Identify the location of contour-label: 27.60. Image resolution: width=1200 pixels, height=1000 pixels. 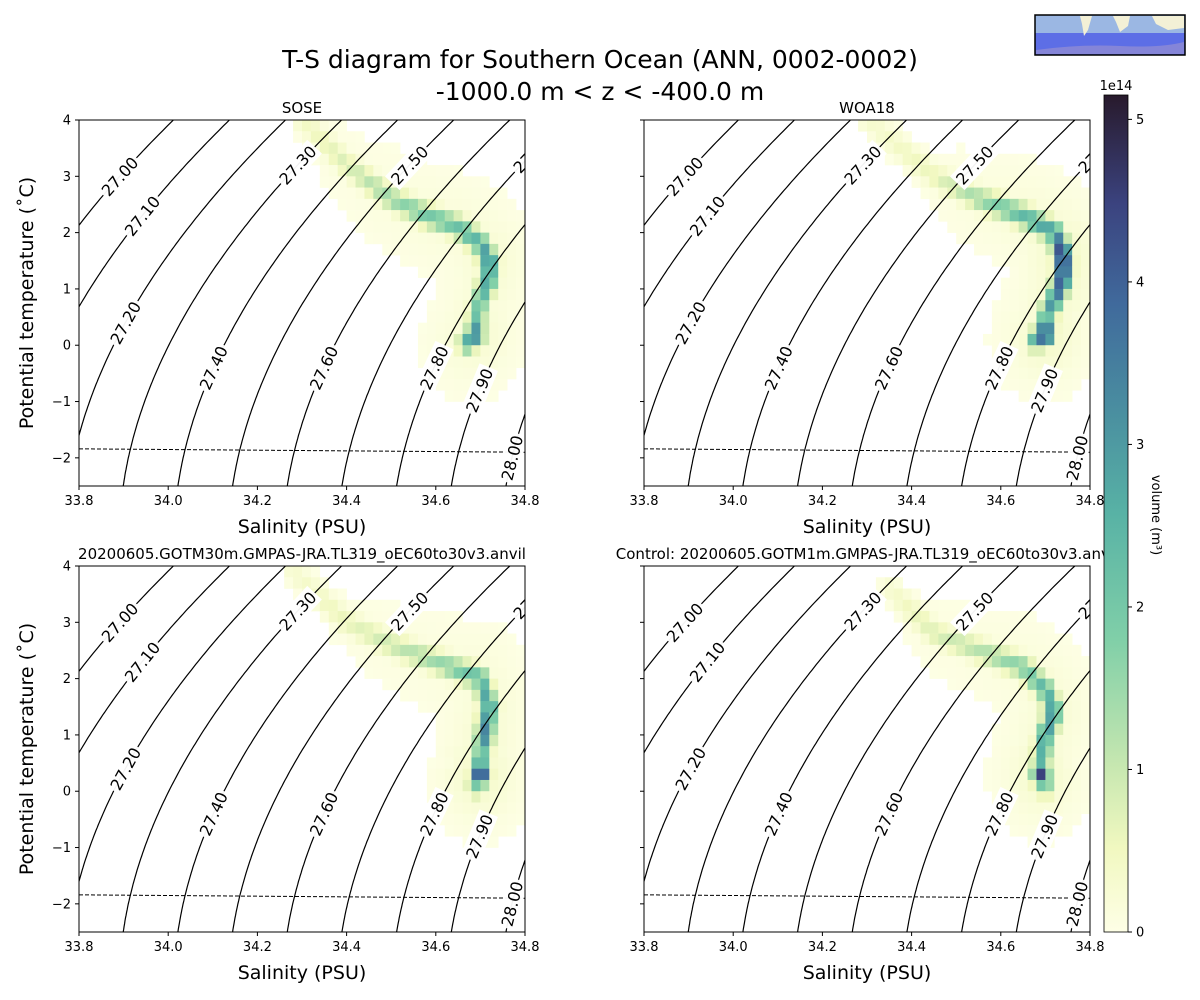
(889, 813).